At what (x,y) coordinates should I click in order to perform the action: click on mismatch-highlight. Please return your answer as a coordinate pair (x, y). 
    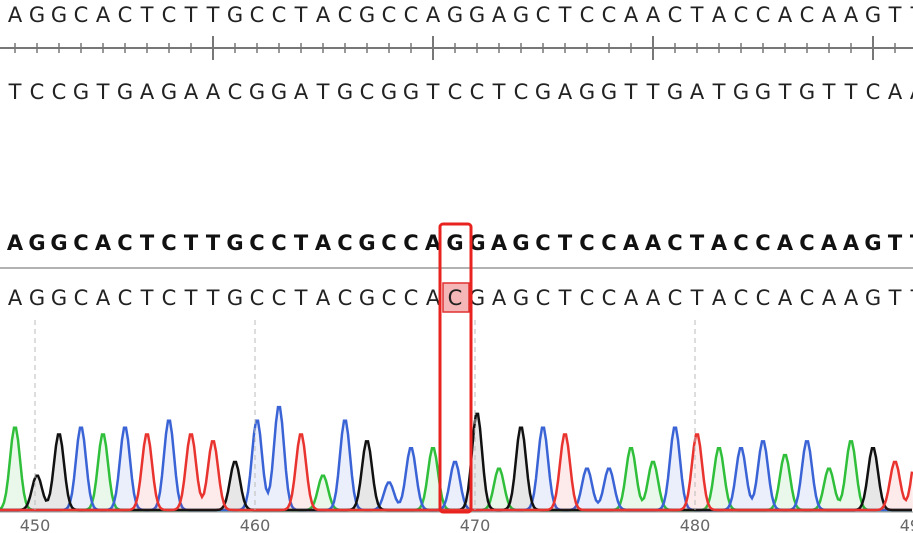
    Looking at the image, I should click on (456, 297).